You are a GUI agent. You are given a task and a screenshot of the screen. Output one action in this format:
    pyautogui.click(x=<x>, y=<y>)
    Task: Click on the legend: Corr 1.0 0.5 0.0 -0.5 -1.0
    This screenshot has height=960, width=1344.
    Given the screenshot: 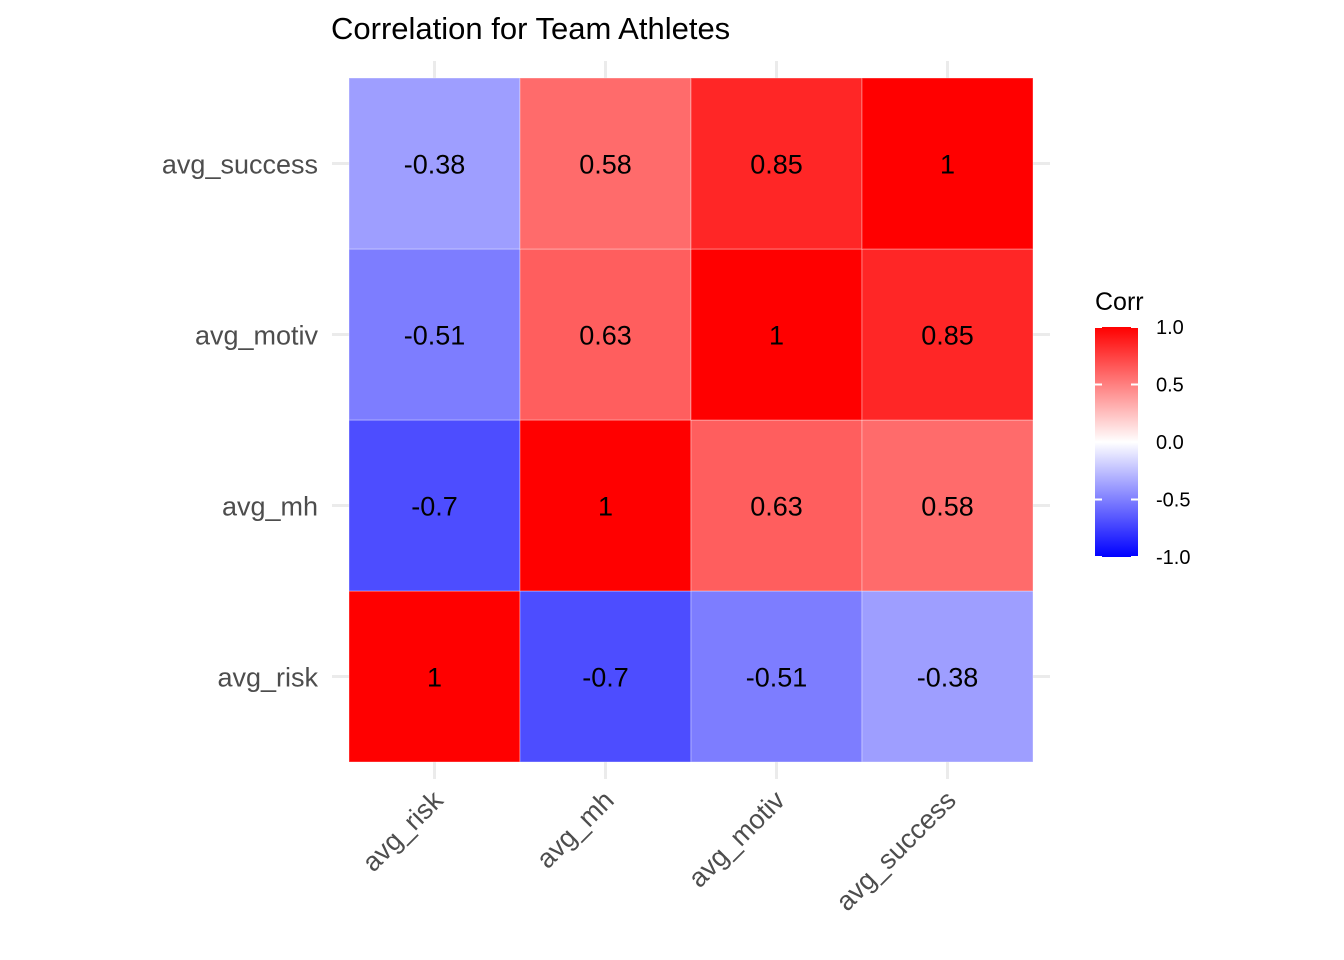 What is the action you would take?
    pyautogui.click(x=1142, y=428)
    